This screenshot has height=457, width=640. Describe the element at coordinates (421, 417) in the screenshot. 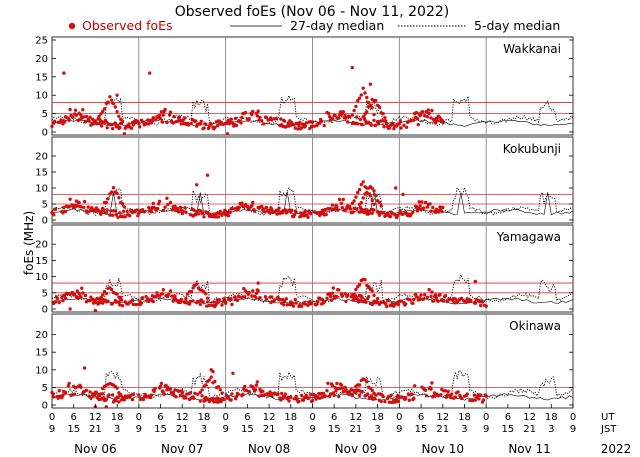

I see `x-tick-label-ut: 6` at that location.